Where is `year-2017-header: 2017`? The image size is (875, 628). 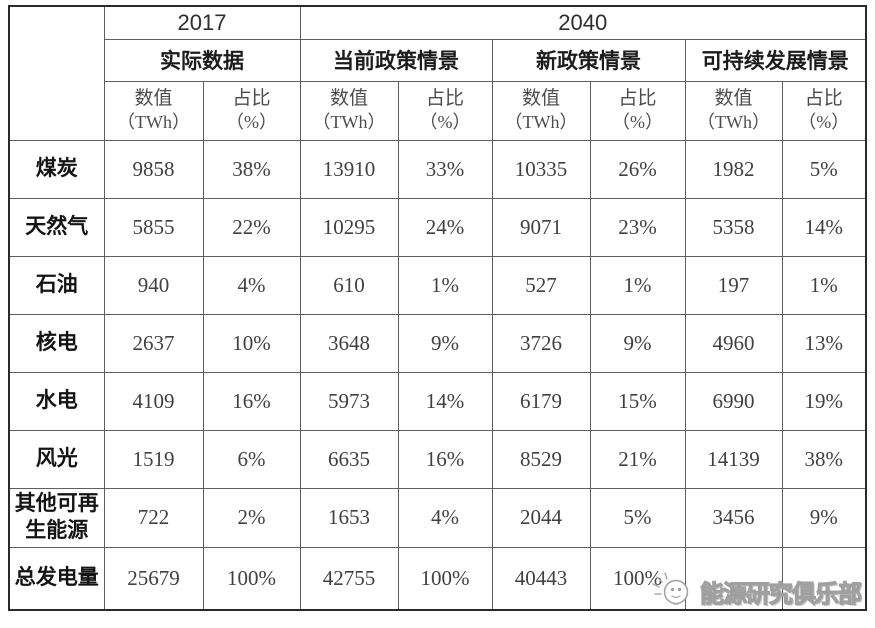 year-2017-header: 2017 is located at coordinates (202, 22).